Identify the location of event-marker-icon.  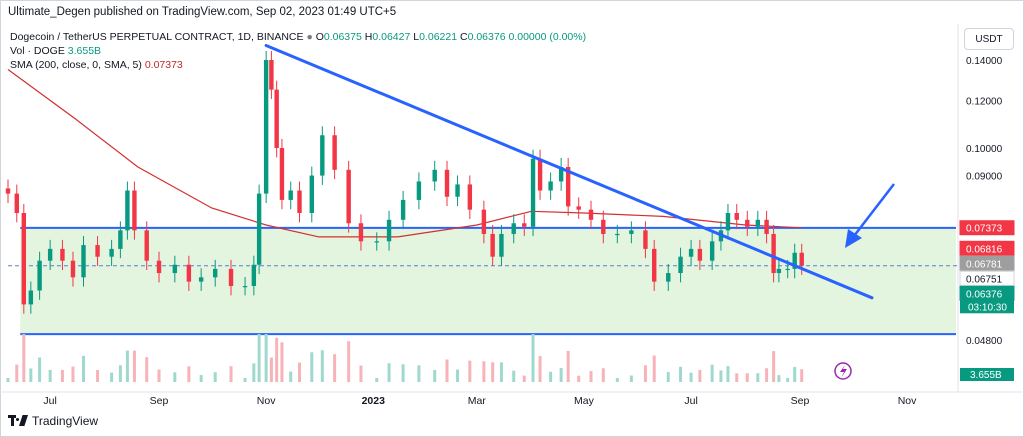
(843, 371).